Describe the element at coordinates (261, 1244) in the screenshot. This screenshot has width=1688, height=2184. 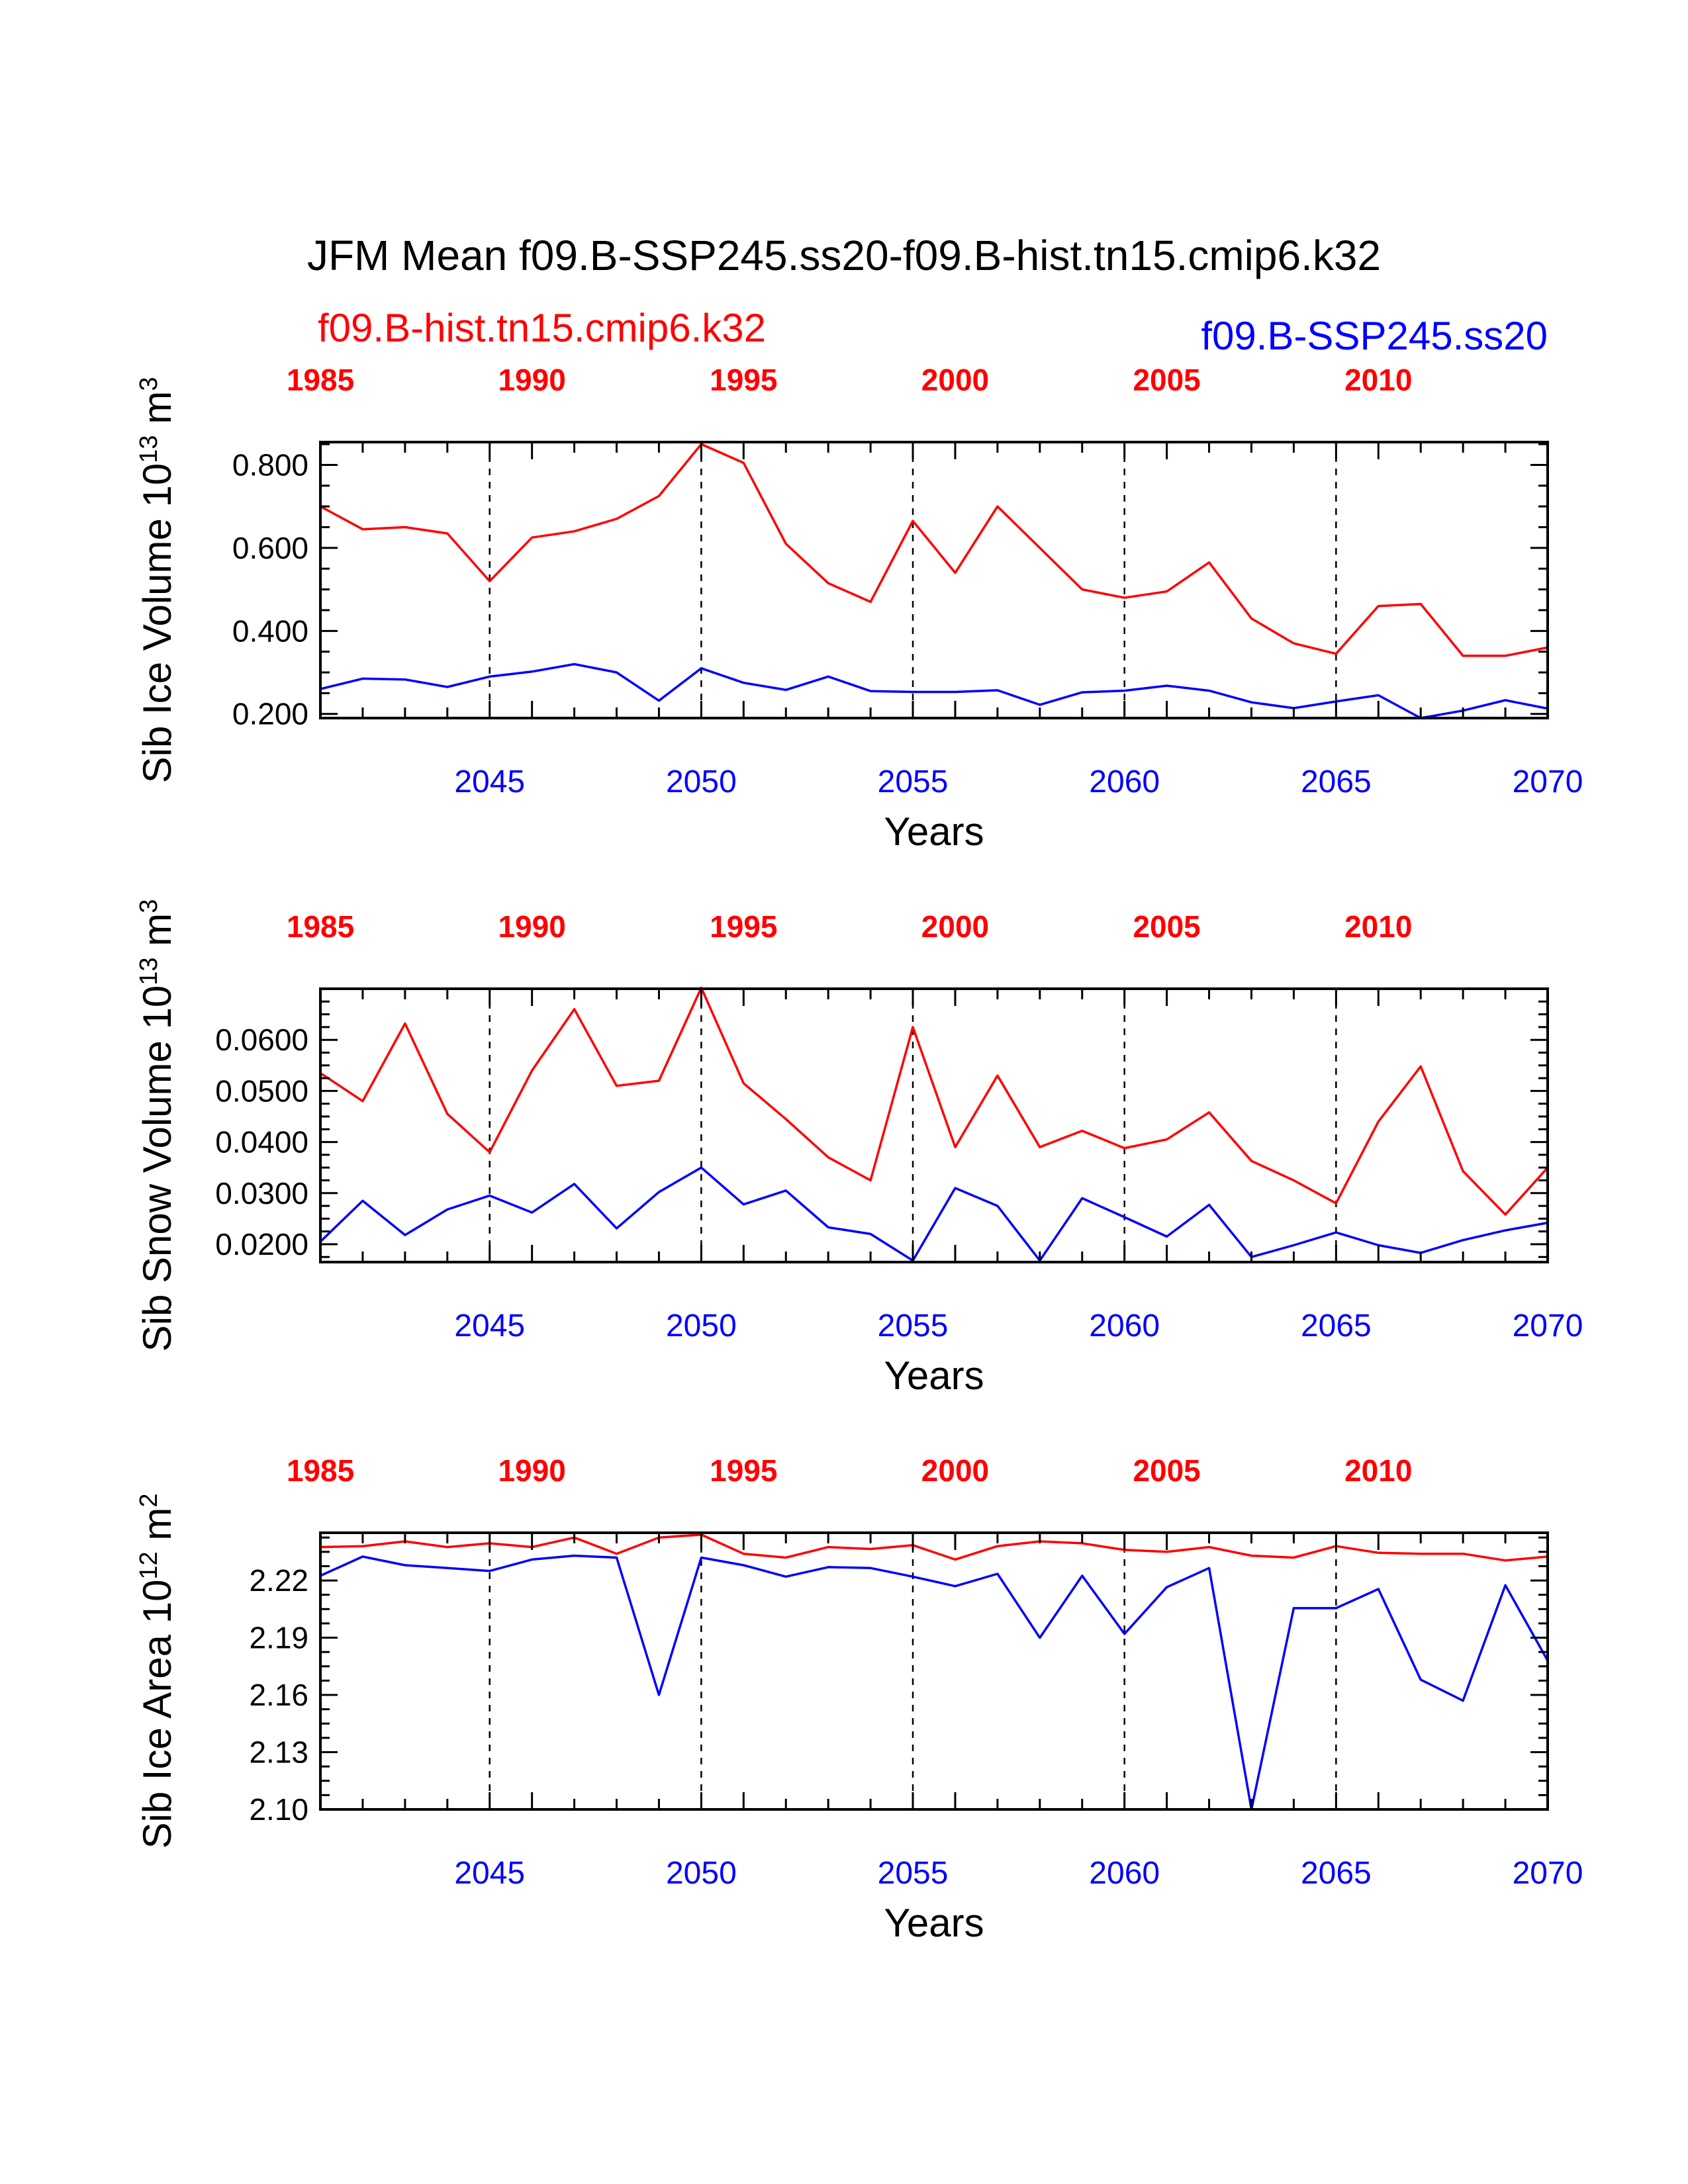
I see `y-tick-label: 0.0200` at that location.